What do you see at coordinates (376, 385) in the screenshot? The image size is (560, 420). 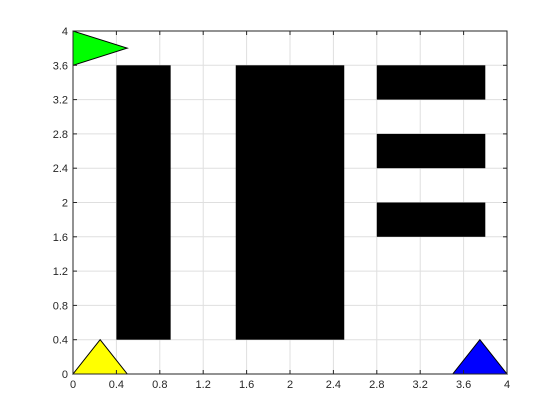 I see `x-tick-label: 2.8` at bounding box center [376, 385].